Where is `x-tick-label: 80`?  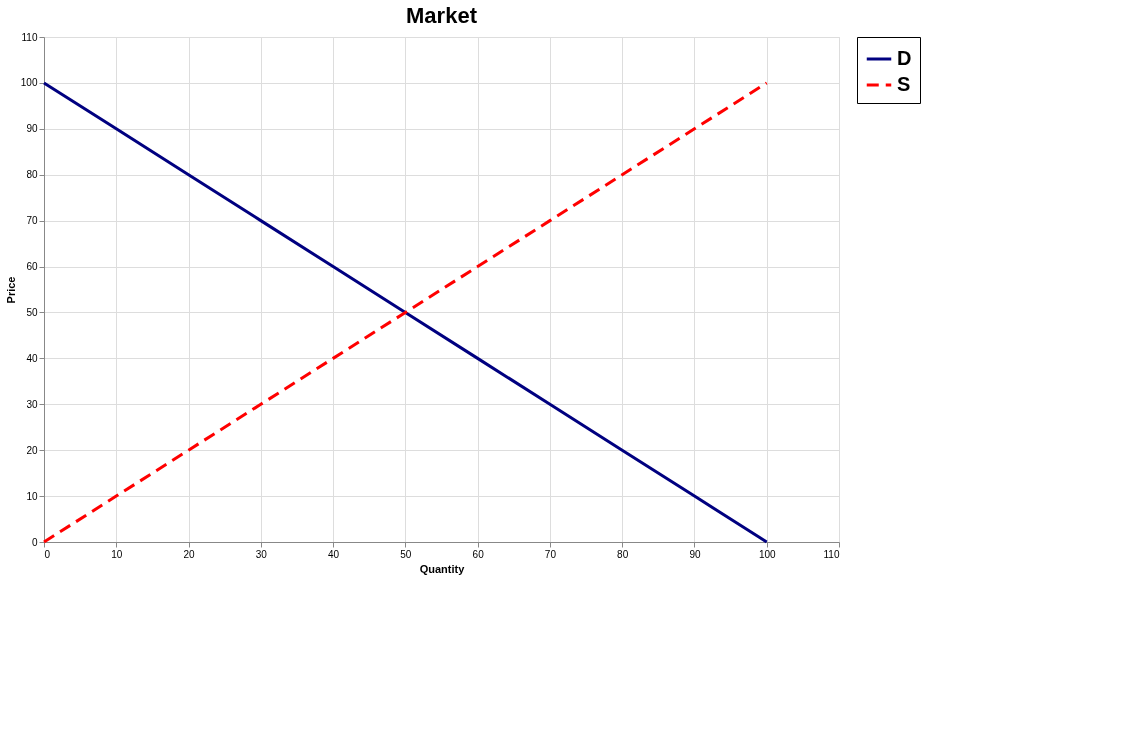 x-tick-label: 80 is located at coordinates (623, 554).